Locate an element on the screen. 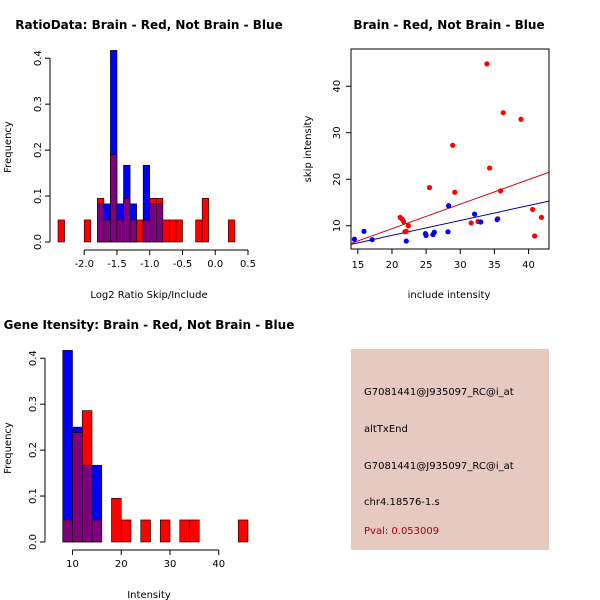 The height and width of the screenshot is (600, 600). y-tick-label: 20 is located at coordinates (337, 179).